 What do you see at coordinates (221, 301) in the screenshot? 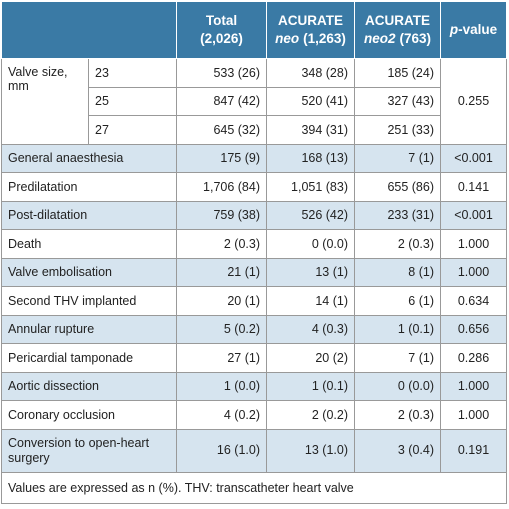
I see `cell-value: 20 (1)` at bounding box center [221, 301].